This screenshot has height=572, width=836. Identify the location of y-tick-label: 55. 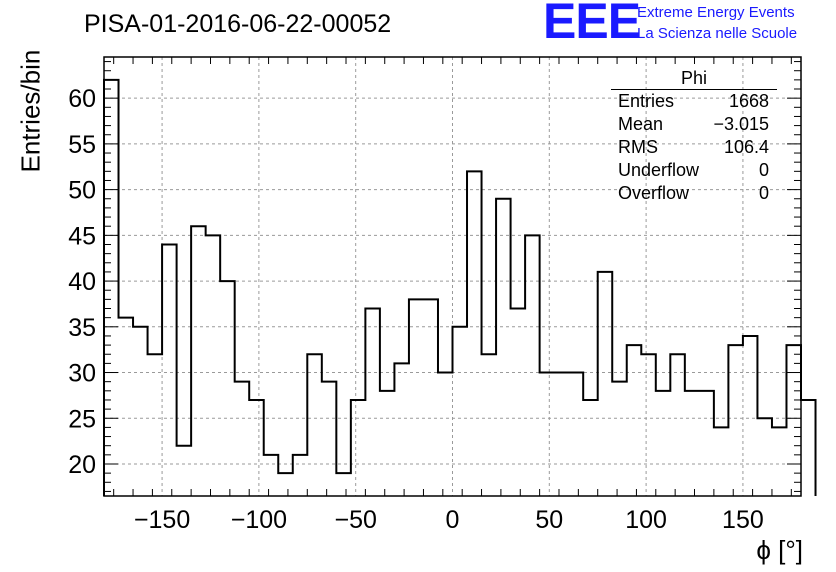
(82, 145).